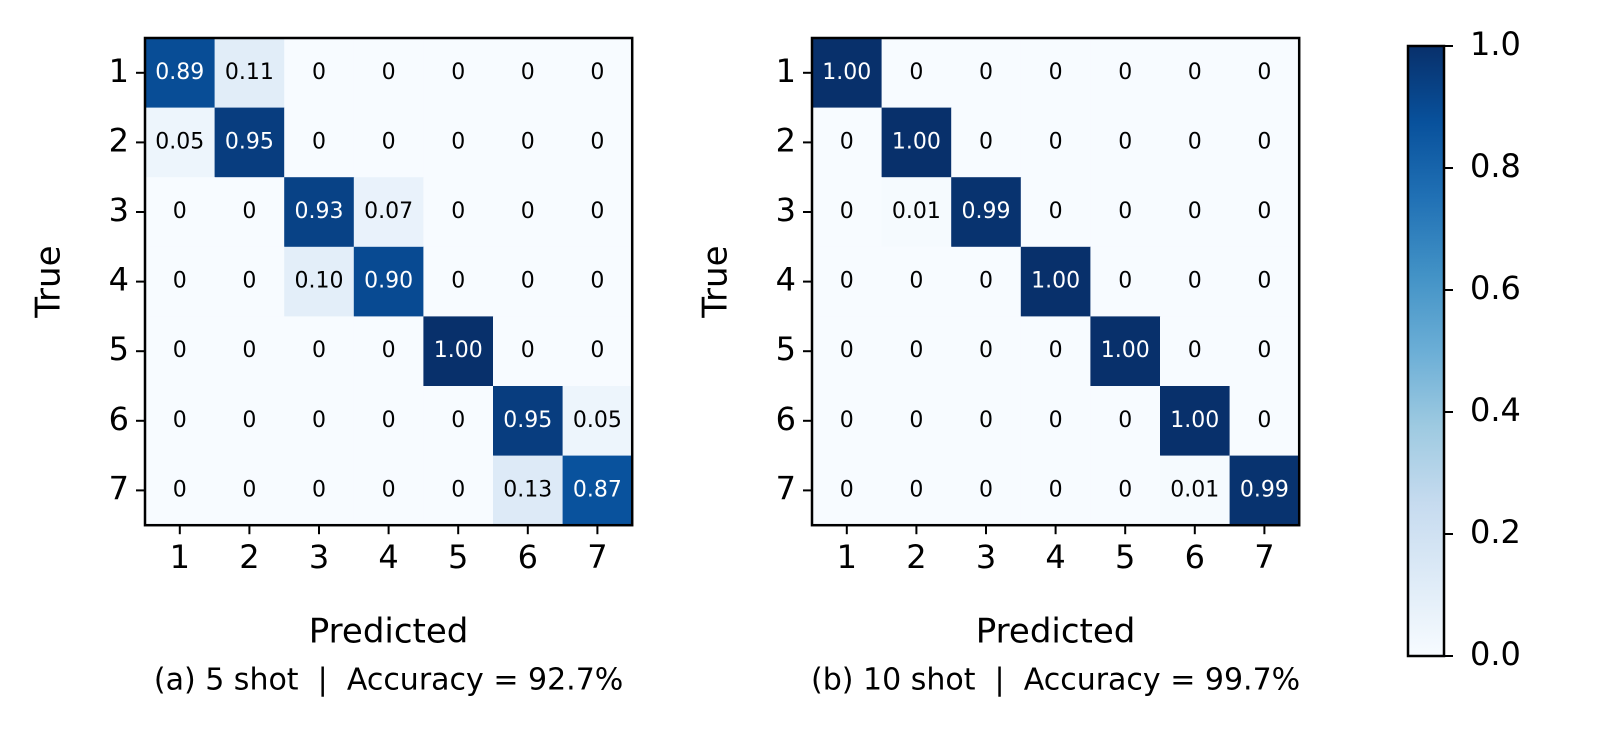 The height and width of the screenshot is (746, 1600). What do you see at coordinates (119, 349) in the screenshot?
I see `y-tick-label: 5` at bounding box center [119, 349].